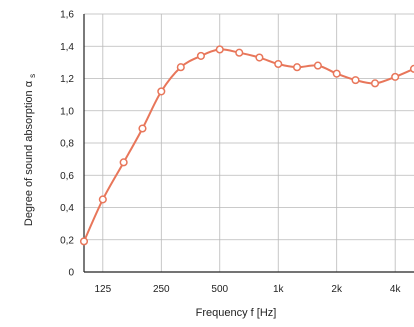  What do you see at coordinates (67, 15) in the screenshot?
I see `y-tick-label-8: 1,6` at bounding box center [67, 15].